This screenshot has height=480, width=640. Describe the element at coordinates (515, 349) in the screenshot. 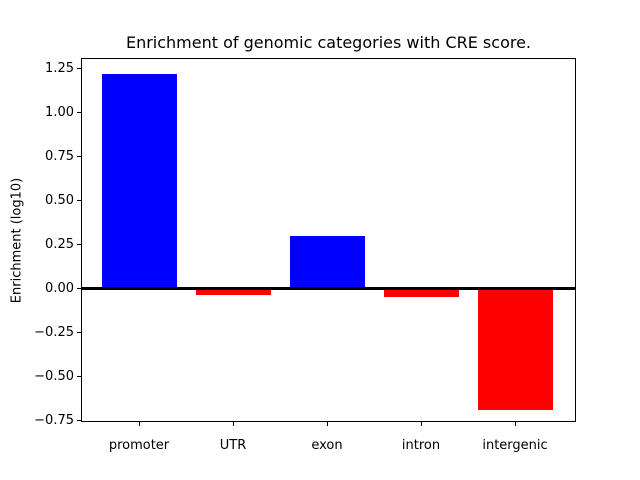

I see `bar-intergenic` at that location.